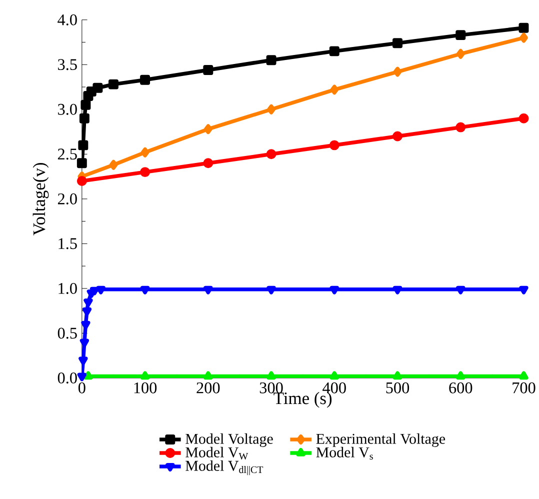 Image resolution: width=539 pixels, height=499 pixels. I want to click on x-tick-label: 100, so click(145, 388).